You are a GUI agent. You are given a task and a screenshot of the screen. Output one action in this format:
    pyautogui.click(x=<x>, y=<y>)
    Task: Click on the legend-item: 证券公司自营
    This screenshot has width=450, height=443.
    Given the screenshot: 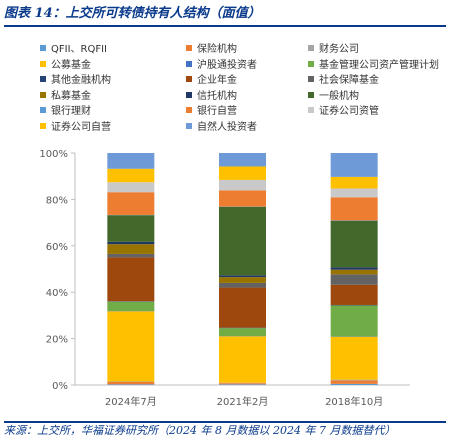 What is the action you would take?
    pyautogui.click(x=75, y=128)
    